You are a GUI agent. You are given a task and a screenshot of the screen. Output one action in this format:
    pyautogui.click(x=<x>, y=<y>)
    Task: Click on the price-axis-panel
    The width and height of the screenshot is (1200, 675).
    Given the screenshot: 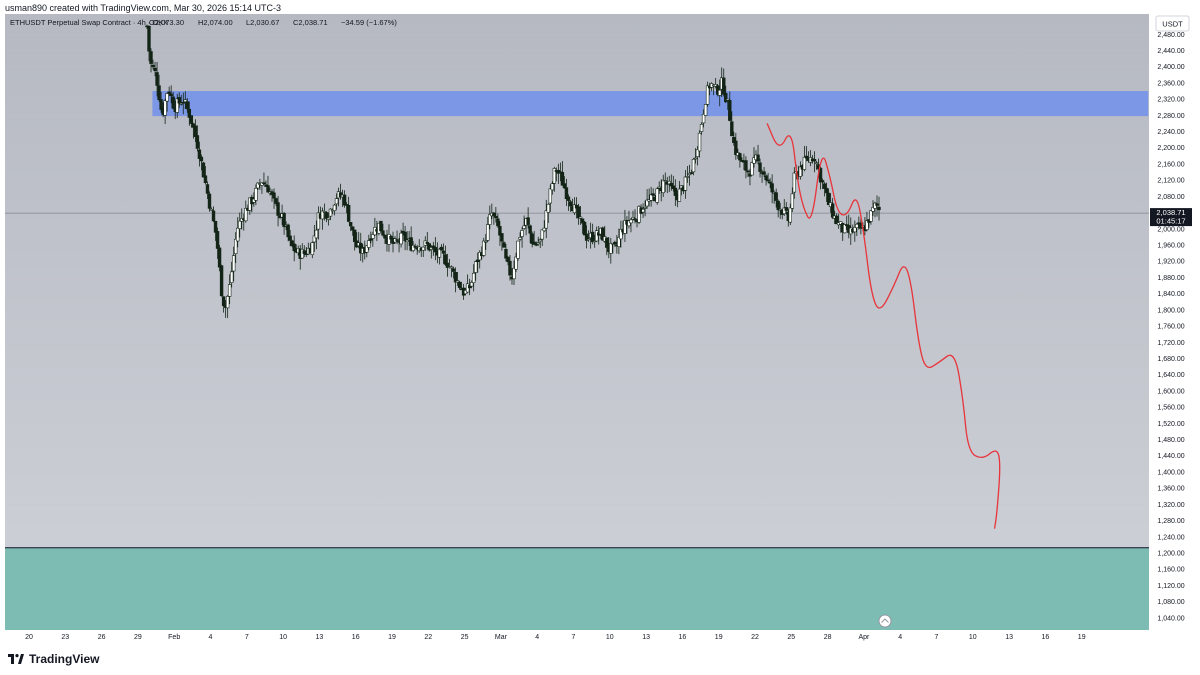 What is the action you would take?
    pyautogui.click(x=1171, y=329)
    